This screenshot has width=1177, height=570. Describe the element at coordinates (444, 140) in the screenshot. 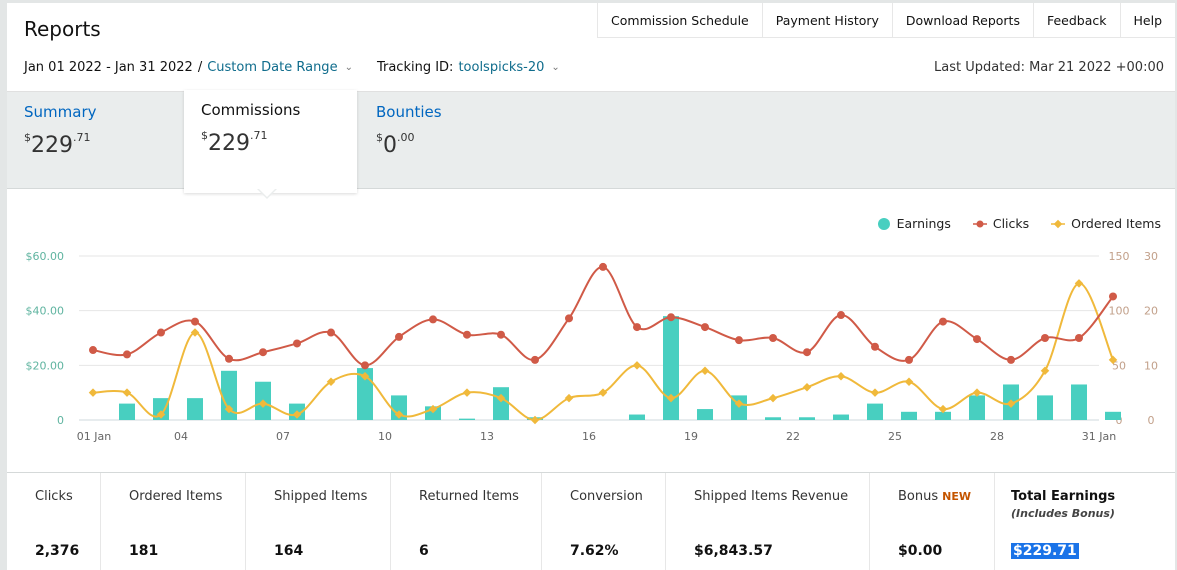

I see `tab-bounties: Bounties $0.00` at that location.